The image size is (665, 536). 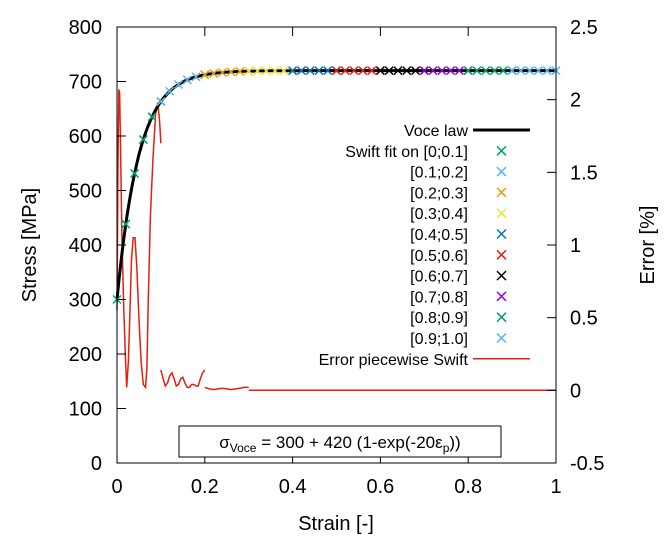 I want to click on y-tick-label: 600, so click(x=85, y=137).